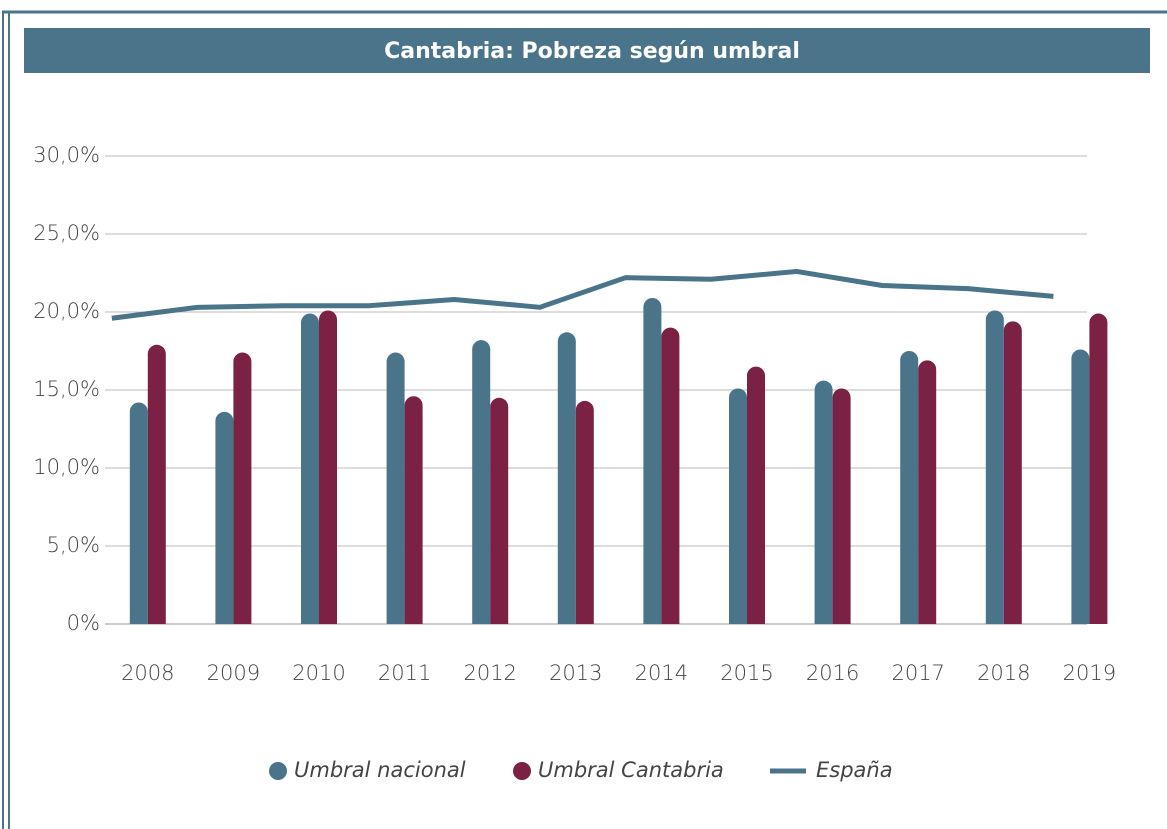 The image size is (1167, 829). I want to click on x-tick-label: 2011, so click(404, 673).